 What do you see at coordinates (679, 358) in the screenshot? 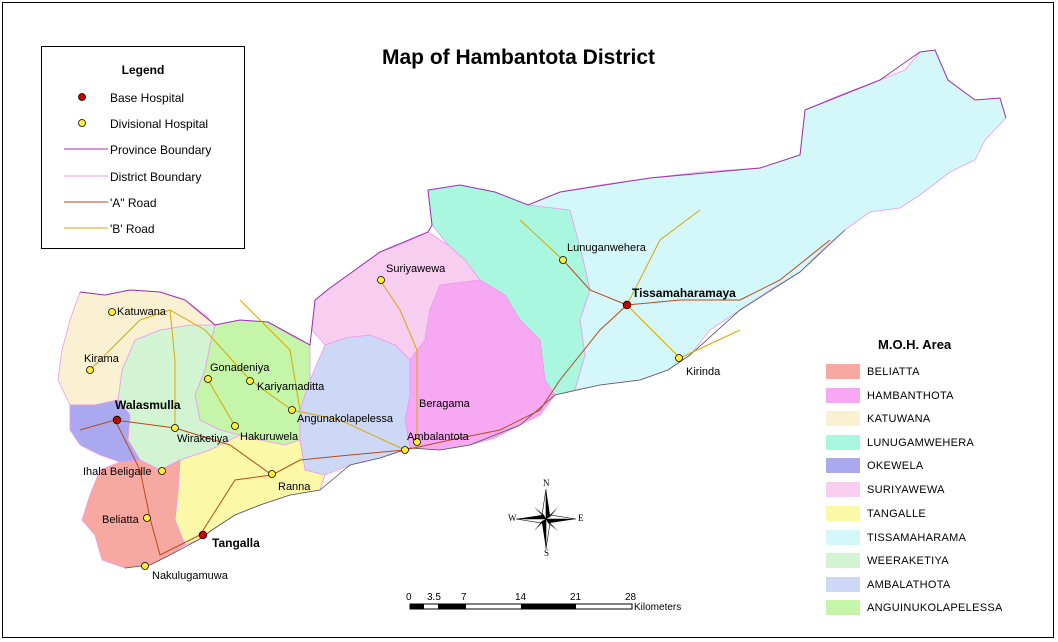
I see `div-hospital-kirinda` at bounding box center [679, 358].